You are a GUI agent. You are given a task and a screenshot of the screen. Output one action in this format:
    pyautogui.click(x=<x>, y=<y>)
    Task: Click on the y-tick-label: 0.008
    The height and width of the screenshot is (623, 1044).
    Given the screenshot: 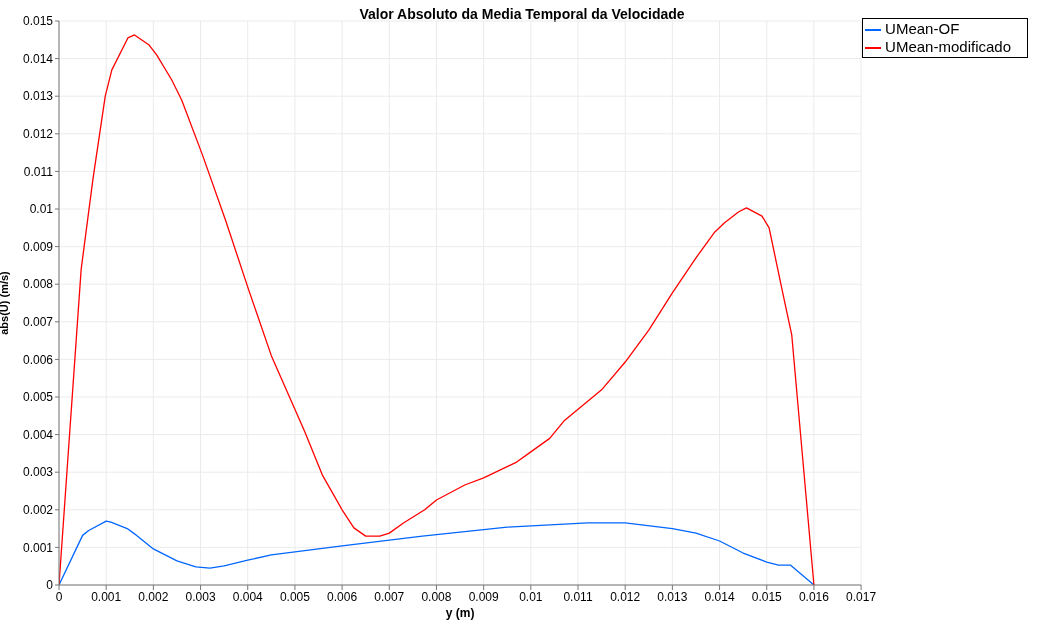 What is the action you would take?
    pyautogui.click(x=38, y=284)
    